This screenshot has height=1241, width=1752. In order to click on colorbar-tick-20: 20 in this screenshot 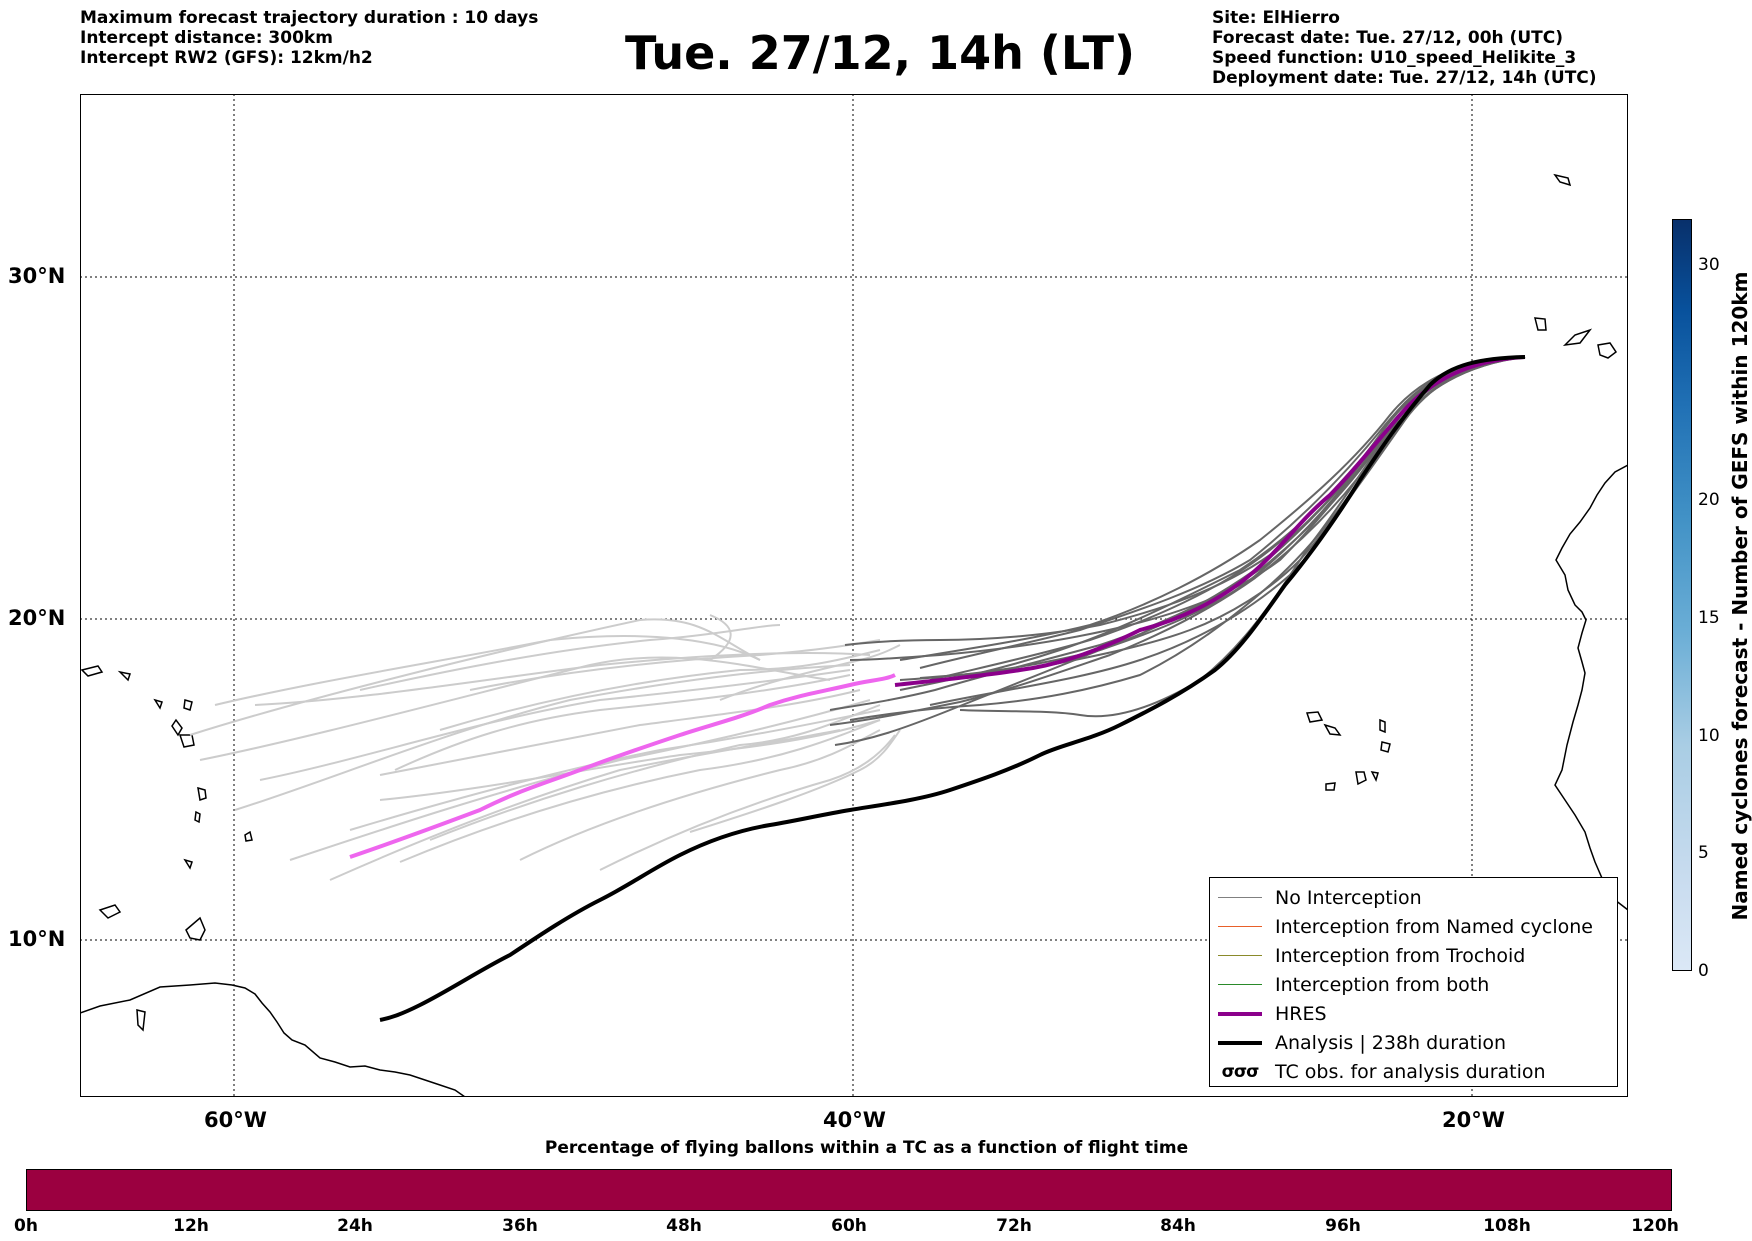, I will do `click(1709, 500)`.